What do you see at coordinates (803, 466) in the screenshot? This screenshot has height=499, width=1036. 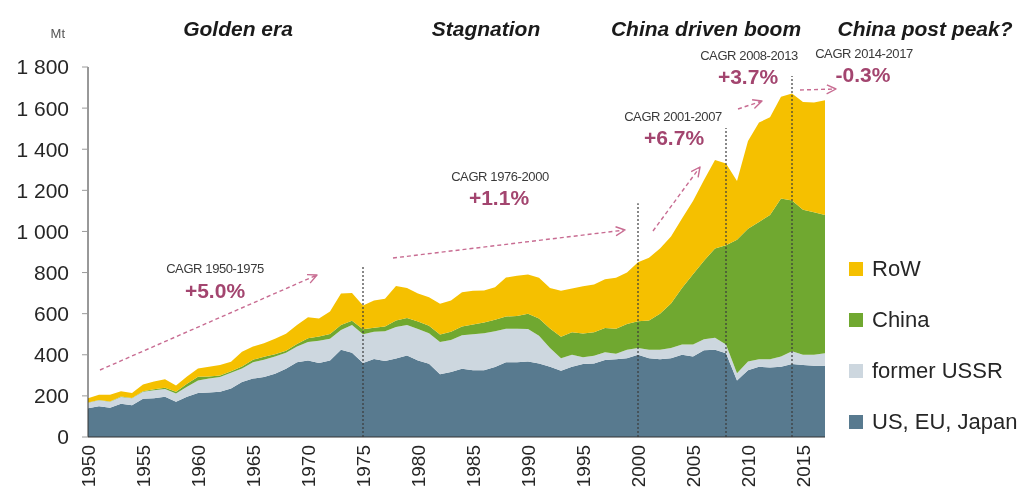 I see `x-tick-label: 2015` at bounding box center [803, 466].